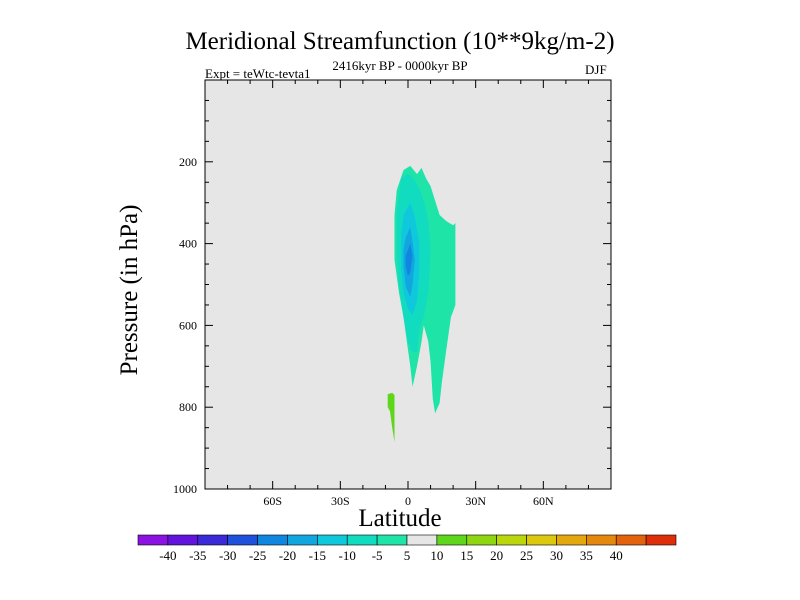  I want to click on colorbar-label: -30, so click(227, 555).